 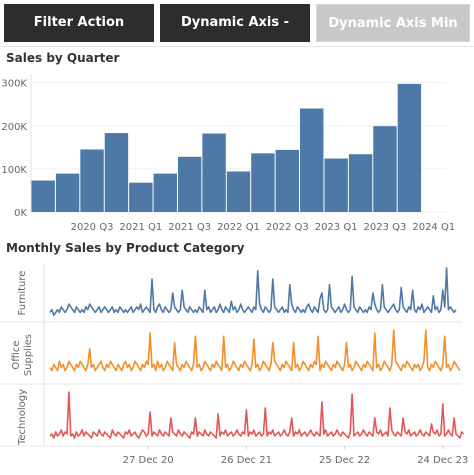 What do you see at coordinates (360, 183) in the screenshot?
I see `bar-2023-q2` at bounding box center [360, 183].